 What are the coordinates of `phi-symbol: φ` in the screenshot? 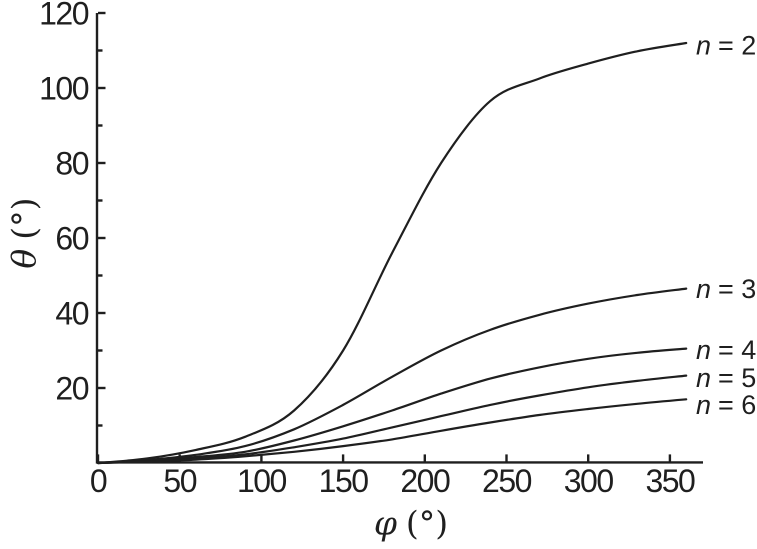 It's located at (385, 523).